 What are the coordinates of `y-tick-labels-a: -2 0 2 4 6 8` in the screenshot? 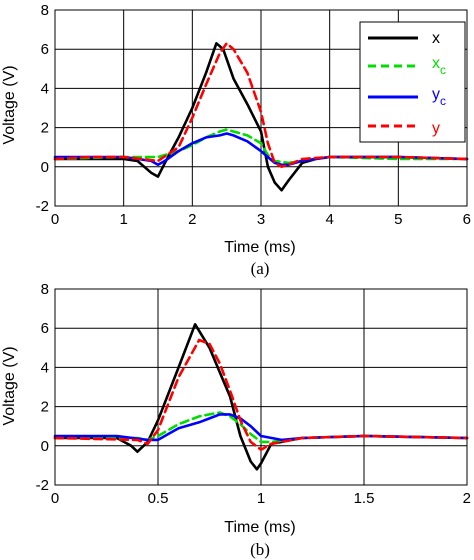 It's located at (42, 108).